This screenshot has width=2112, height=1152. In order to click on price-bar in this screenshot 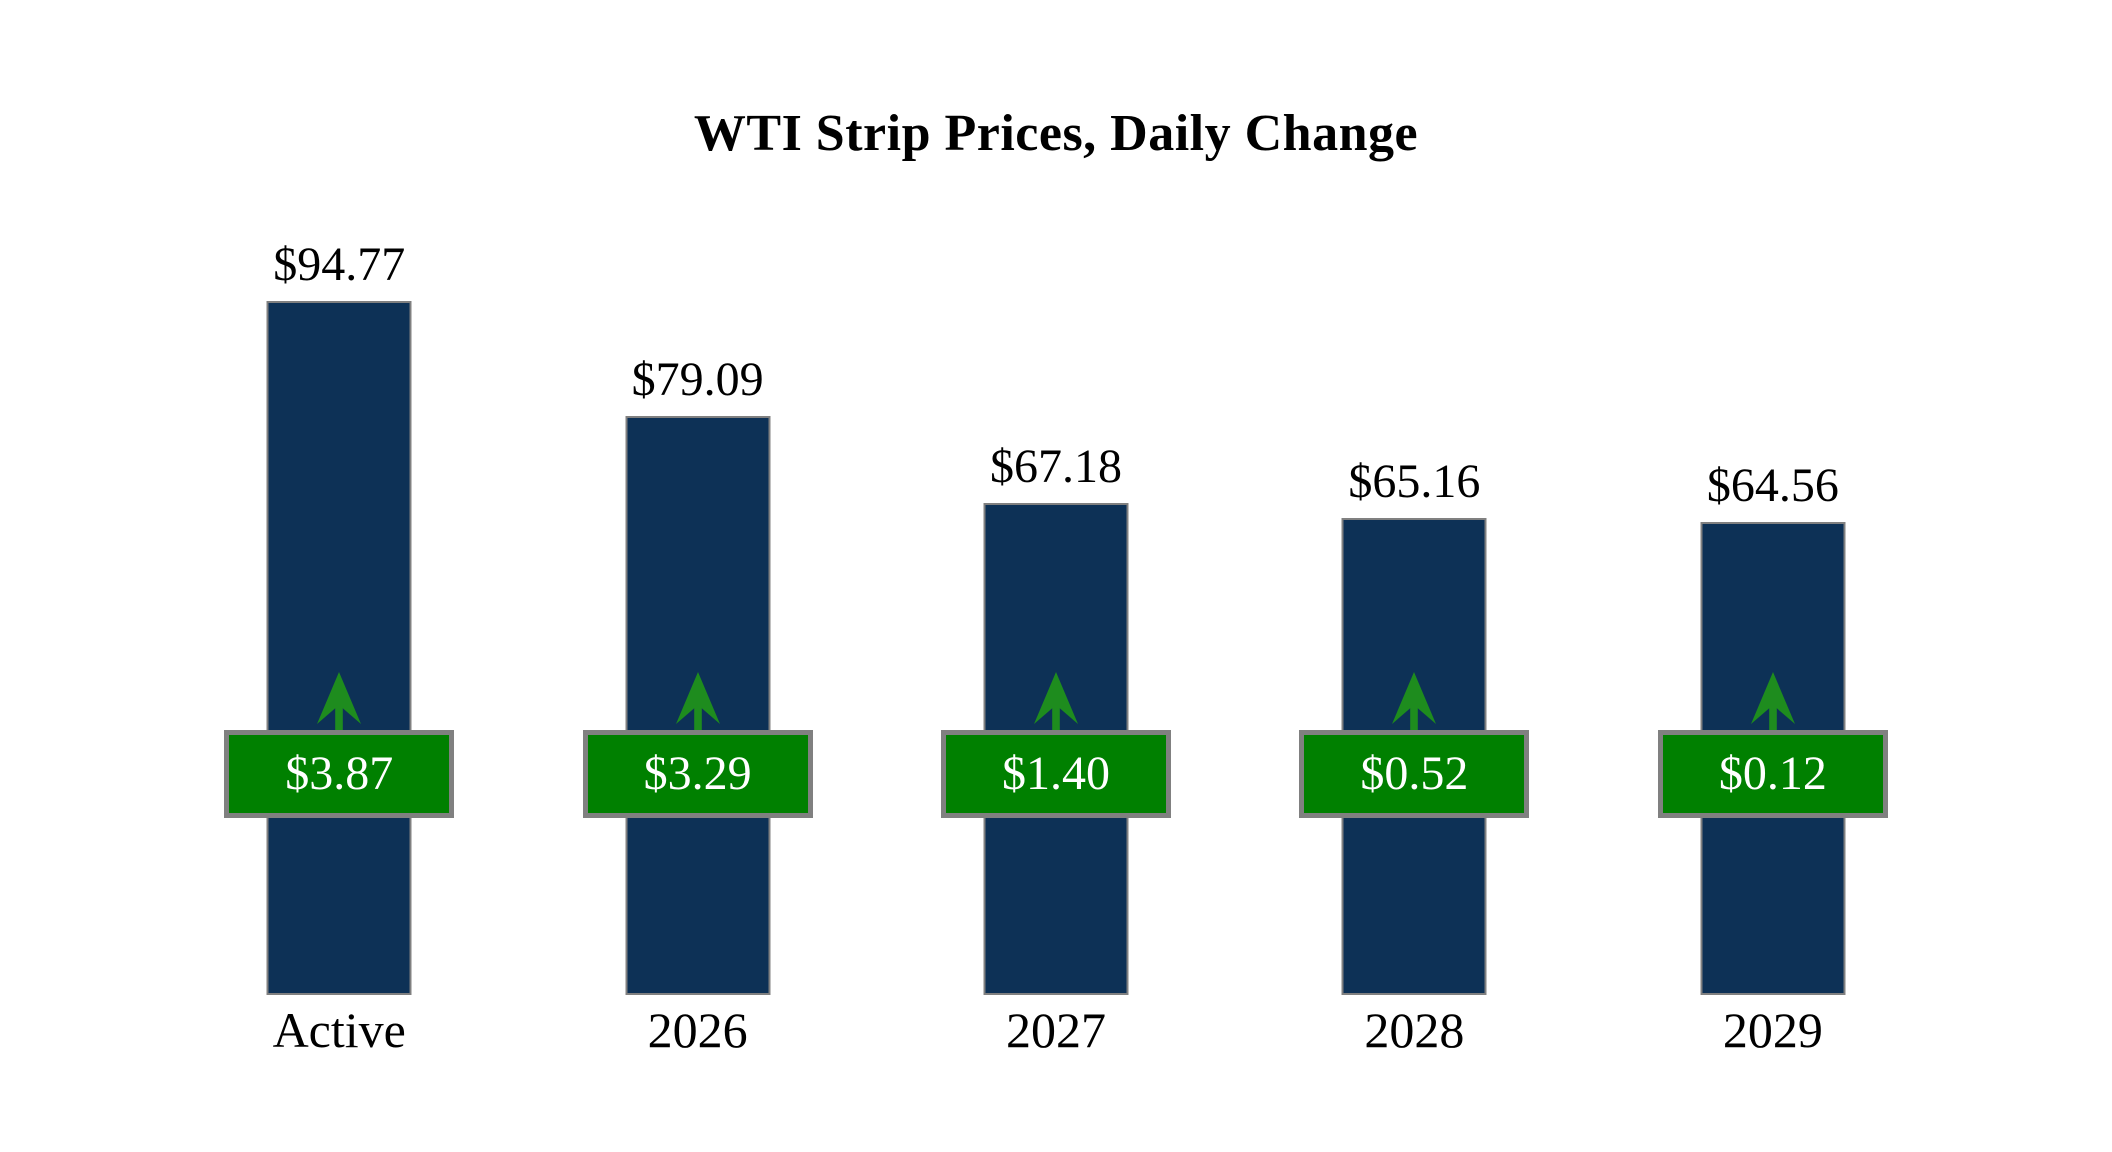, I will do `click(339, 648)`.